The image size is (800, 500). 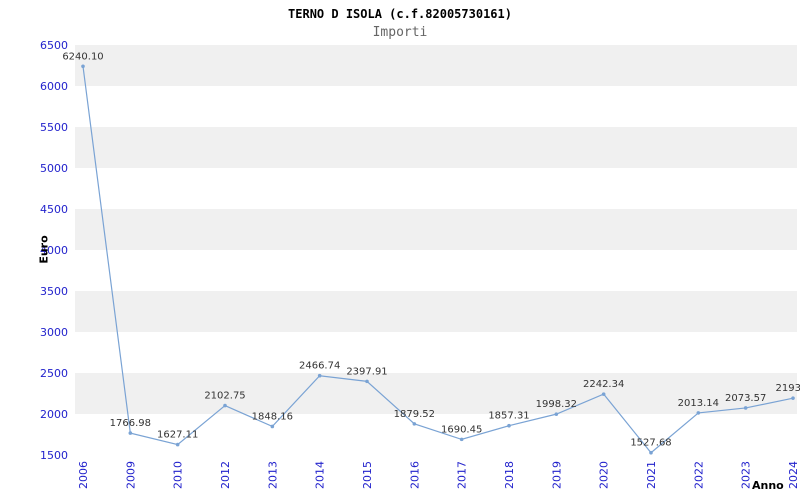 I want to click on x-tick-label: 2015, so click(x=367, y=475).